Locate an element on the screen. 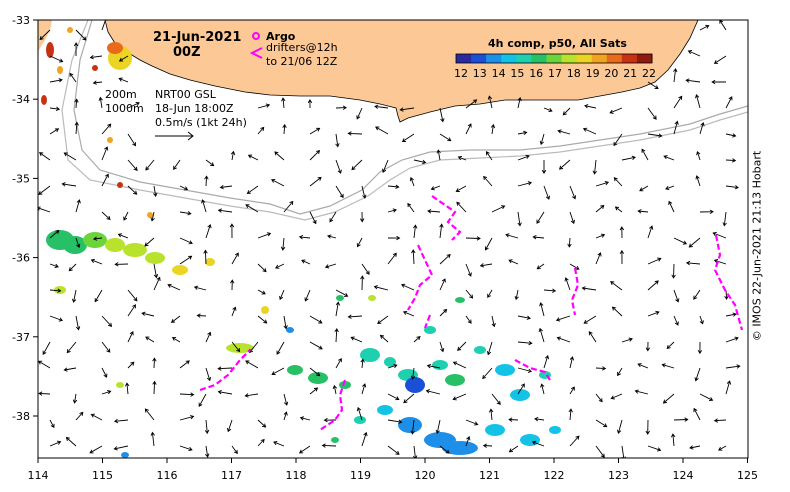 Image resolution: width=790 pixels, height=492 pixels. colorbar-border is located at coordinates (554, 58).